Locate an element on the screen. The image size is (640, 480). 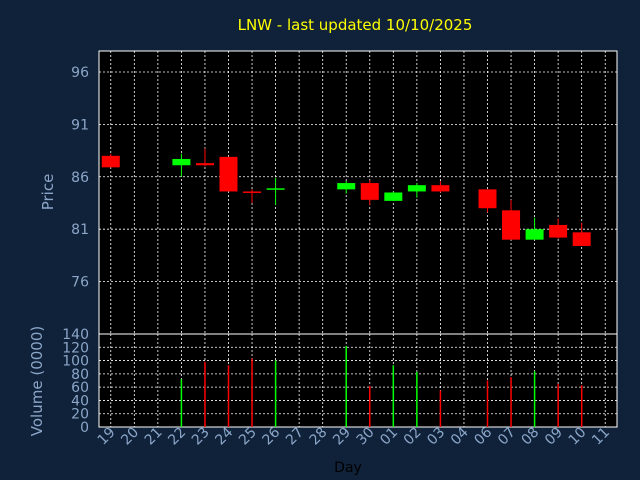
volume-y-tick-label: 0 is located at coordinates (84, 428).